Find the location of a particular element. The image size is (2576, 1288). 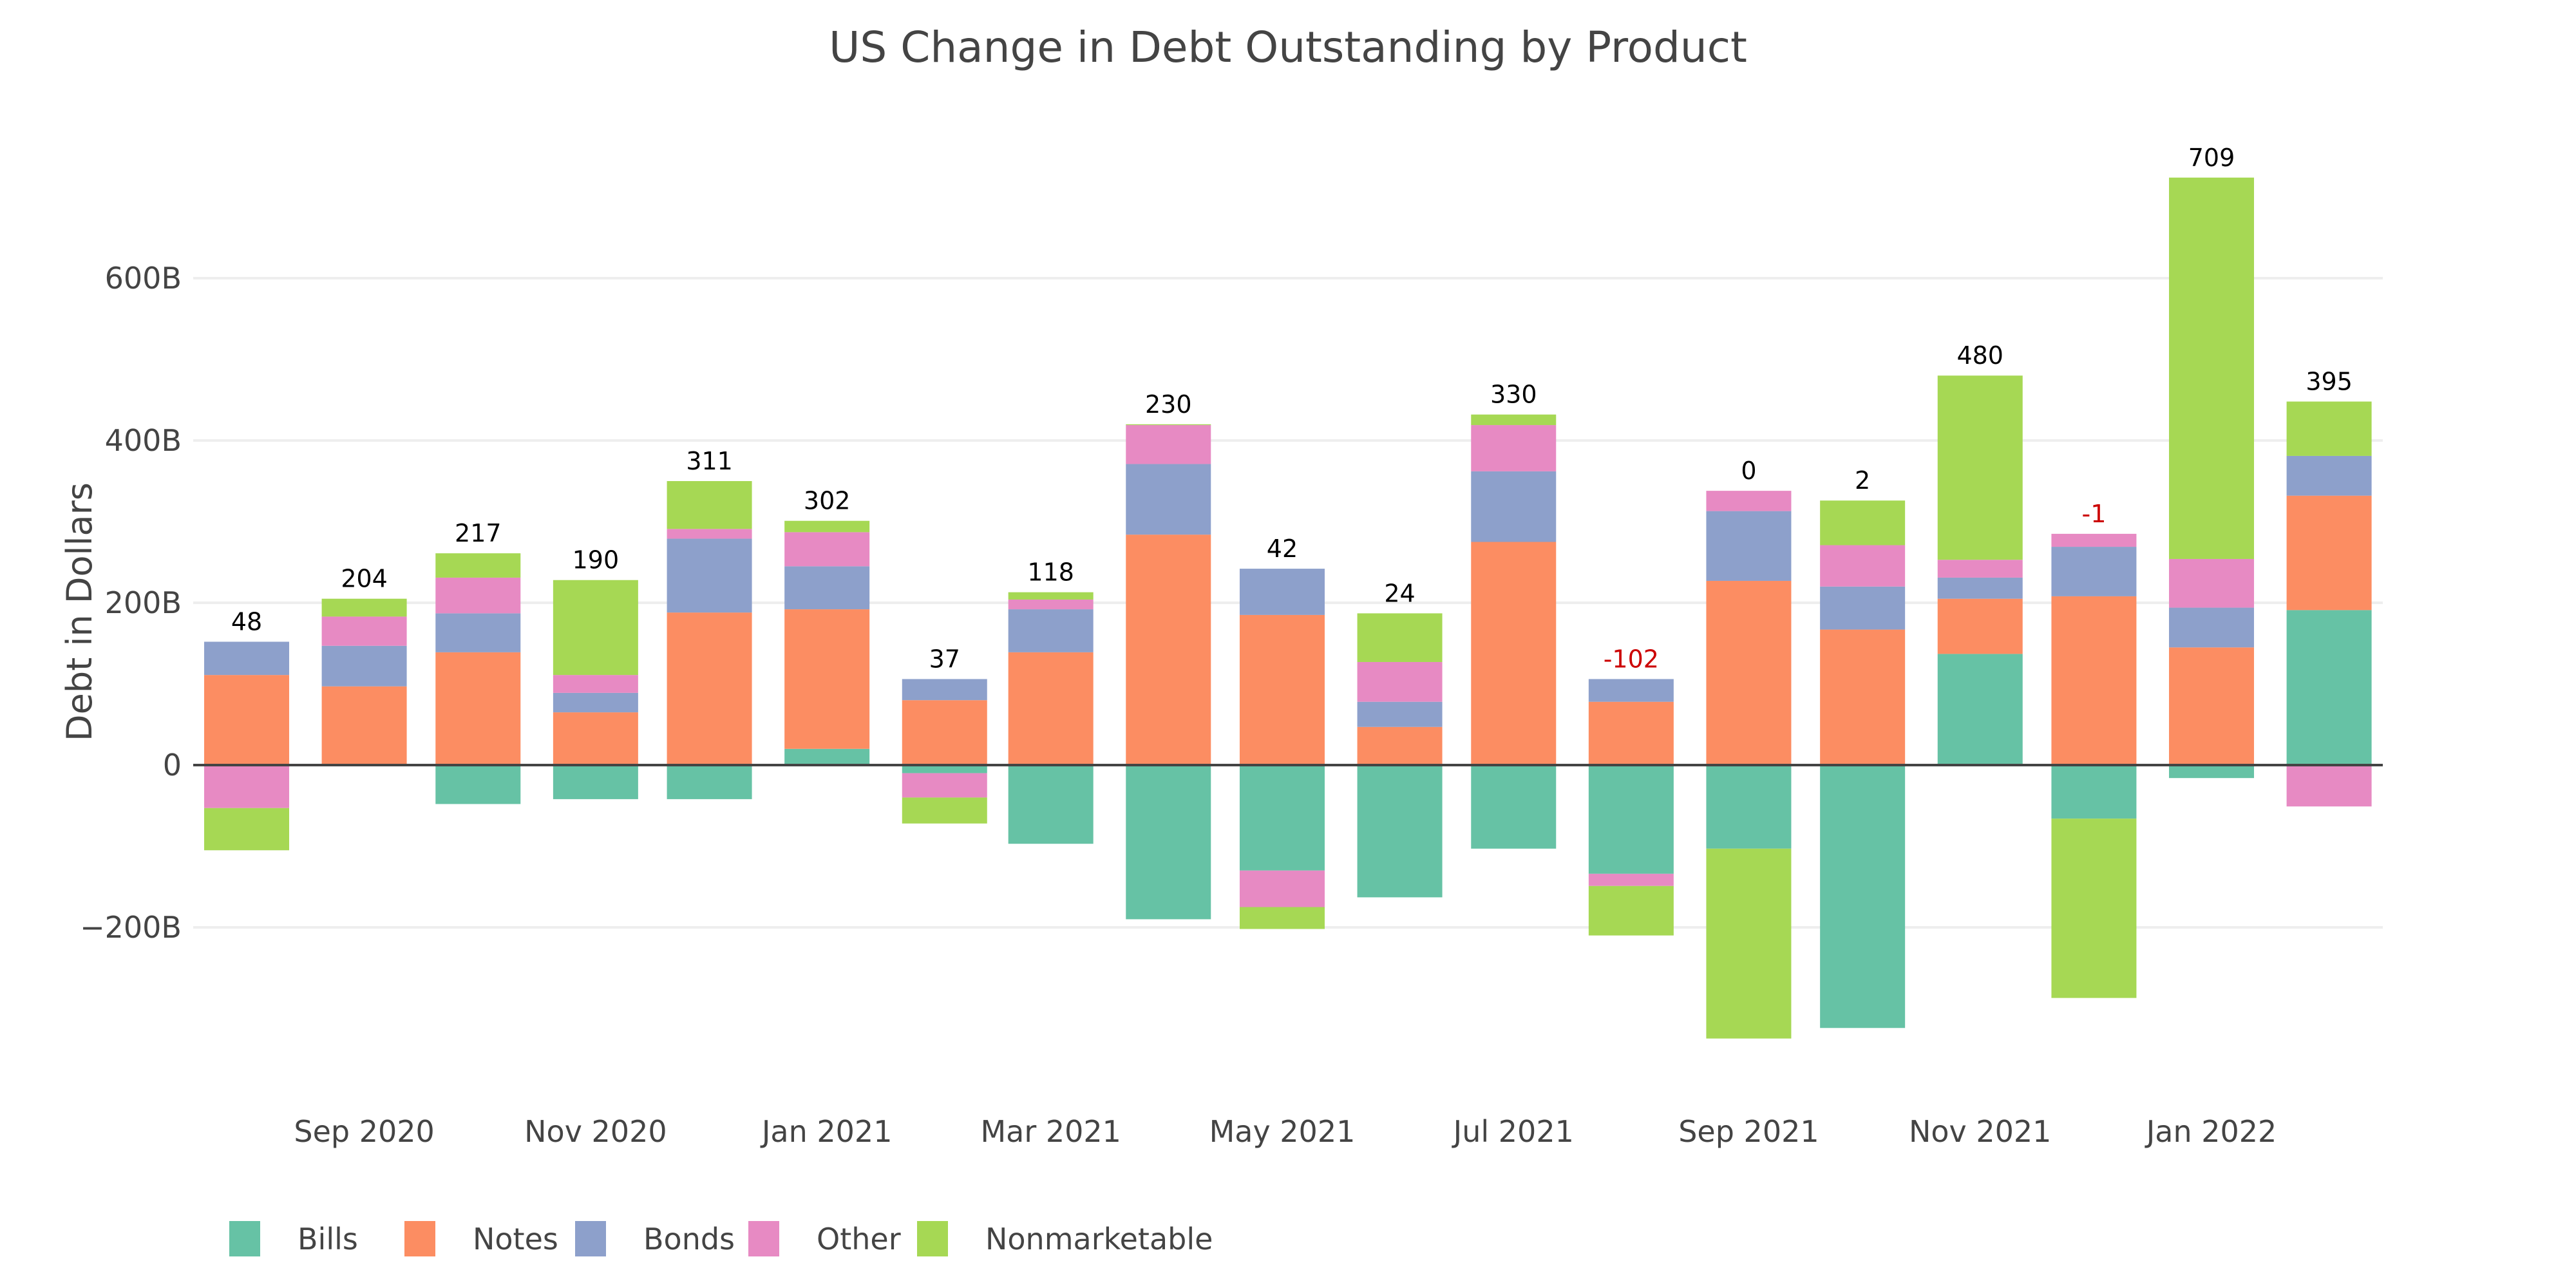

bar-total-label: 42 is located at coordinates (1283, 549).